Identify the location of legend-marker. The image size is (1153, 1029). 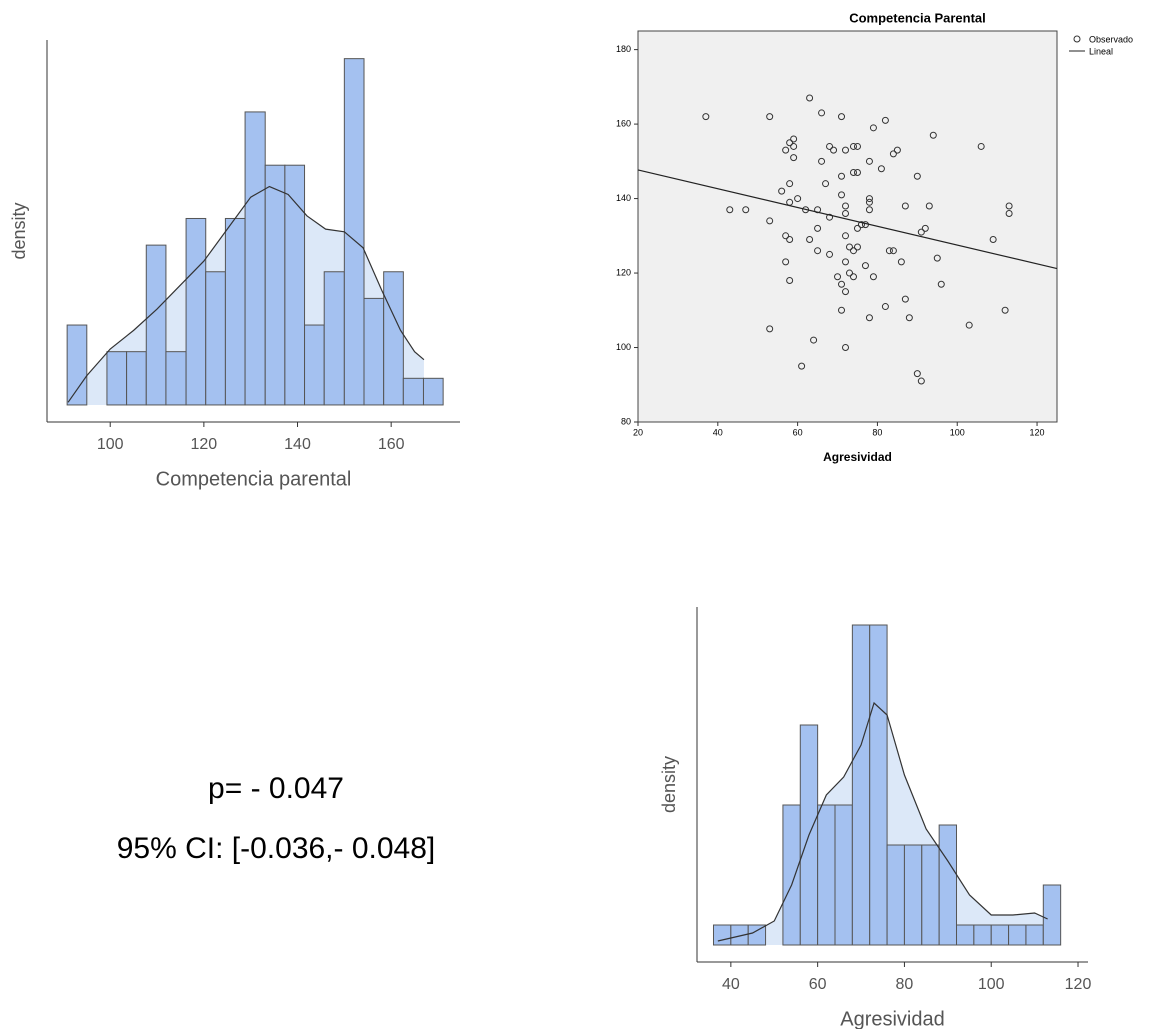
(1077, 39).